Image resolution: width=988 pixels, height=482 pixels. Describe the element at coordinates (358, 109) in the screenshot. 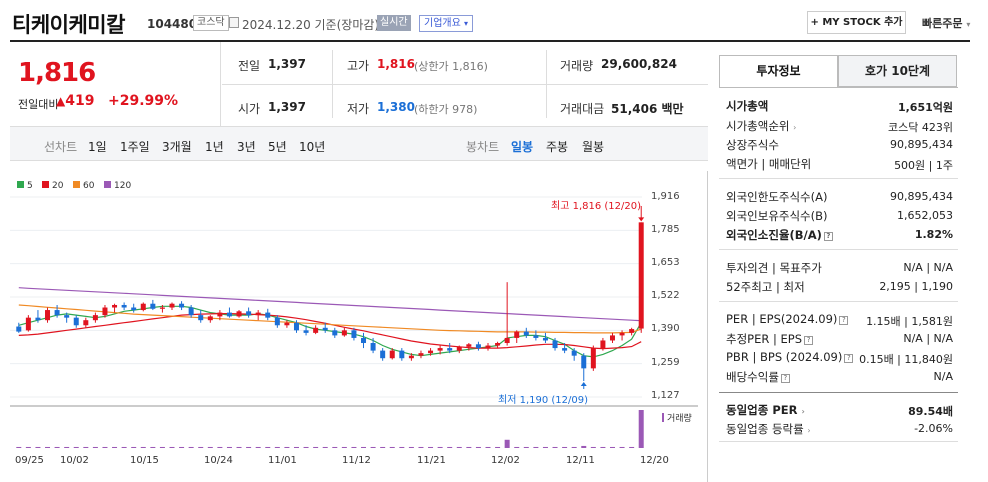

I see `low-label: 저가` at that location.